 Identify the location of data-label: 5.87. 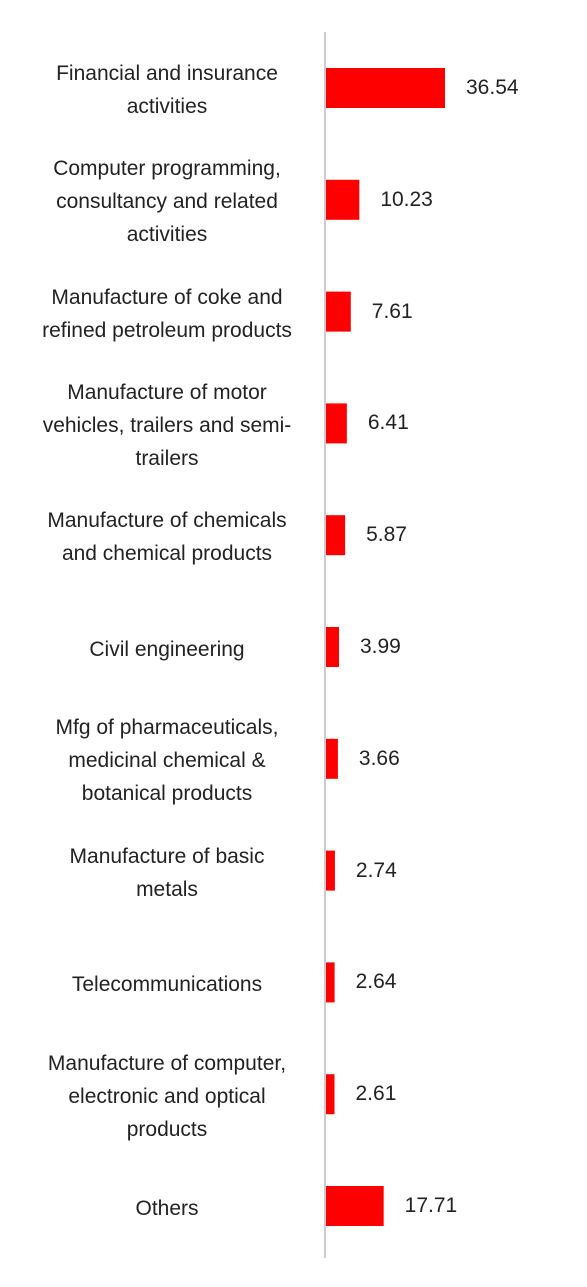
(386, 535).